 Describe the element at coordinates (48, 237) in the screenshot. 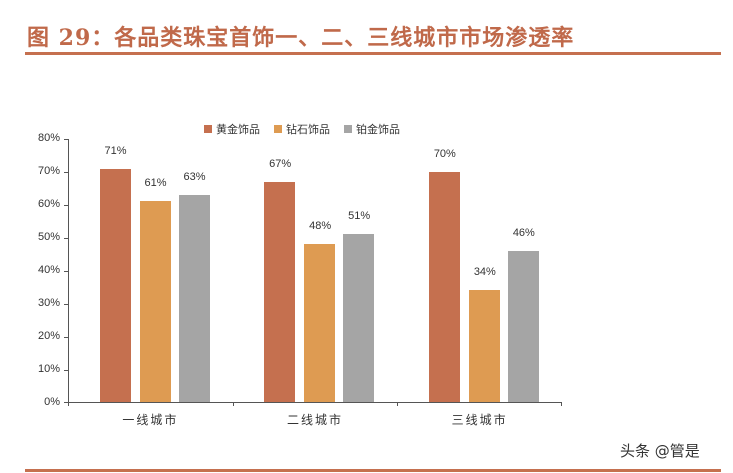

I see `y-tick-label: 50%` at that location.